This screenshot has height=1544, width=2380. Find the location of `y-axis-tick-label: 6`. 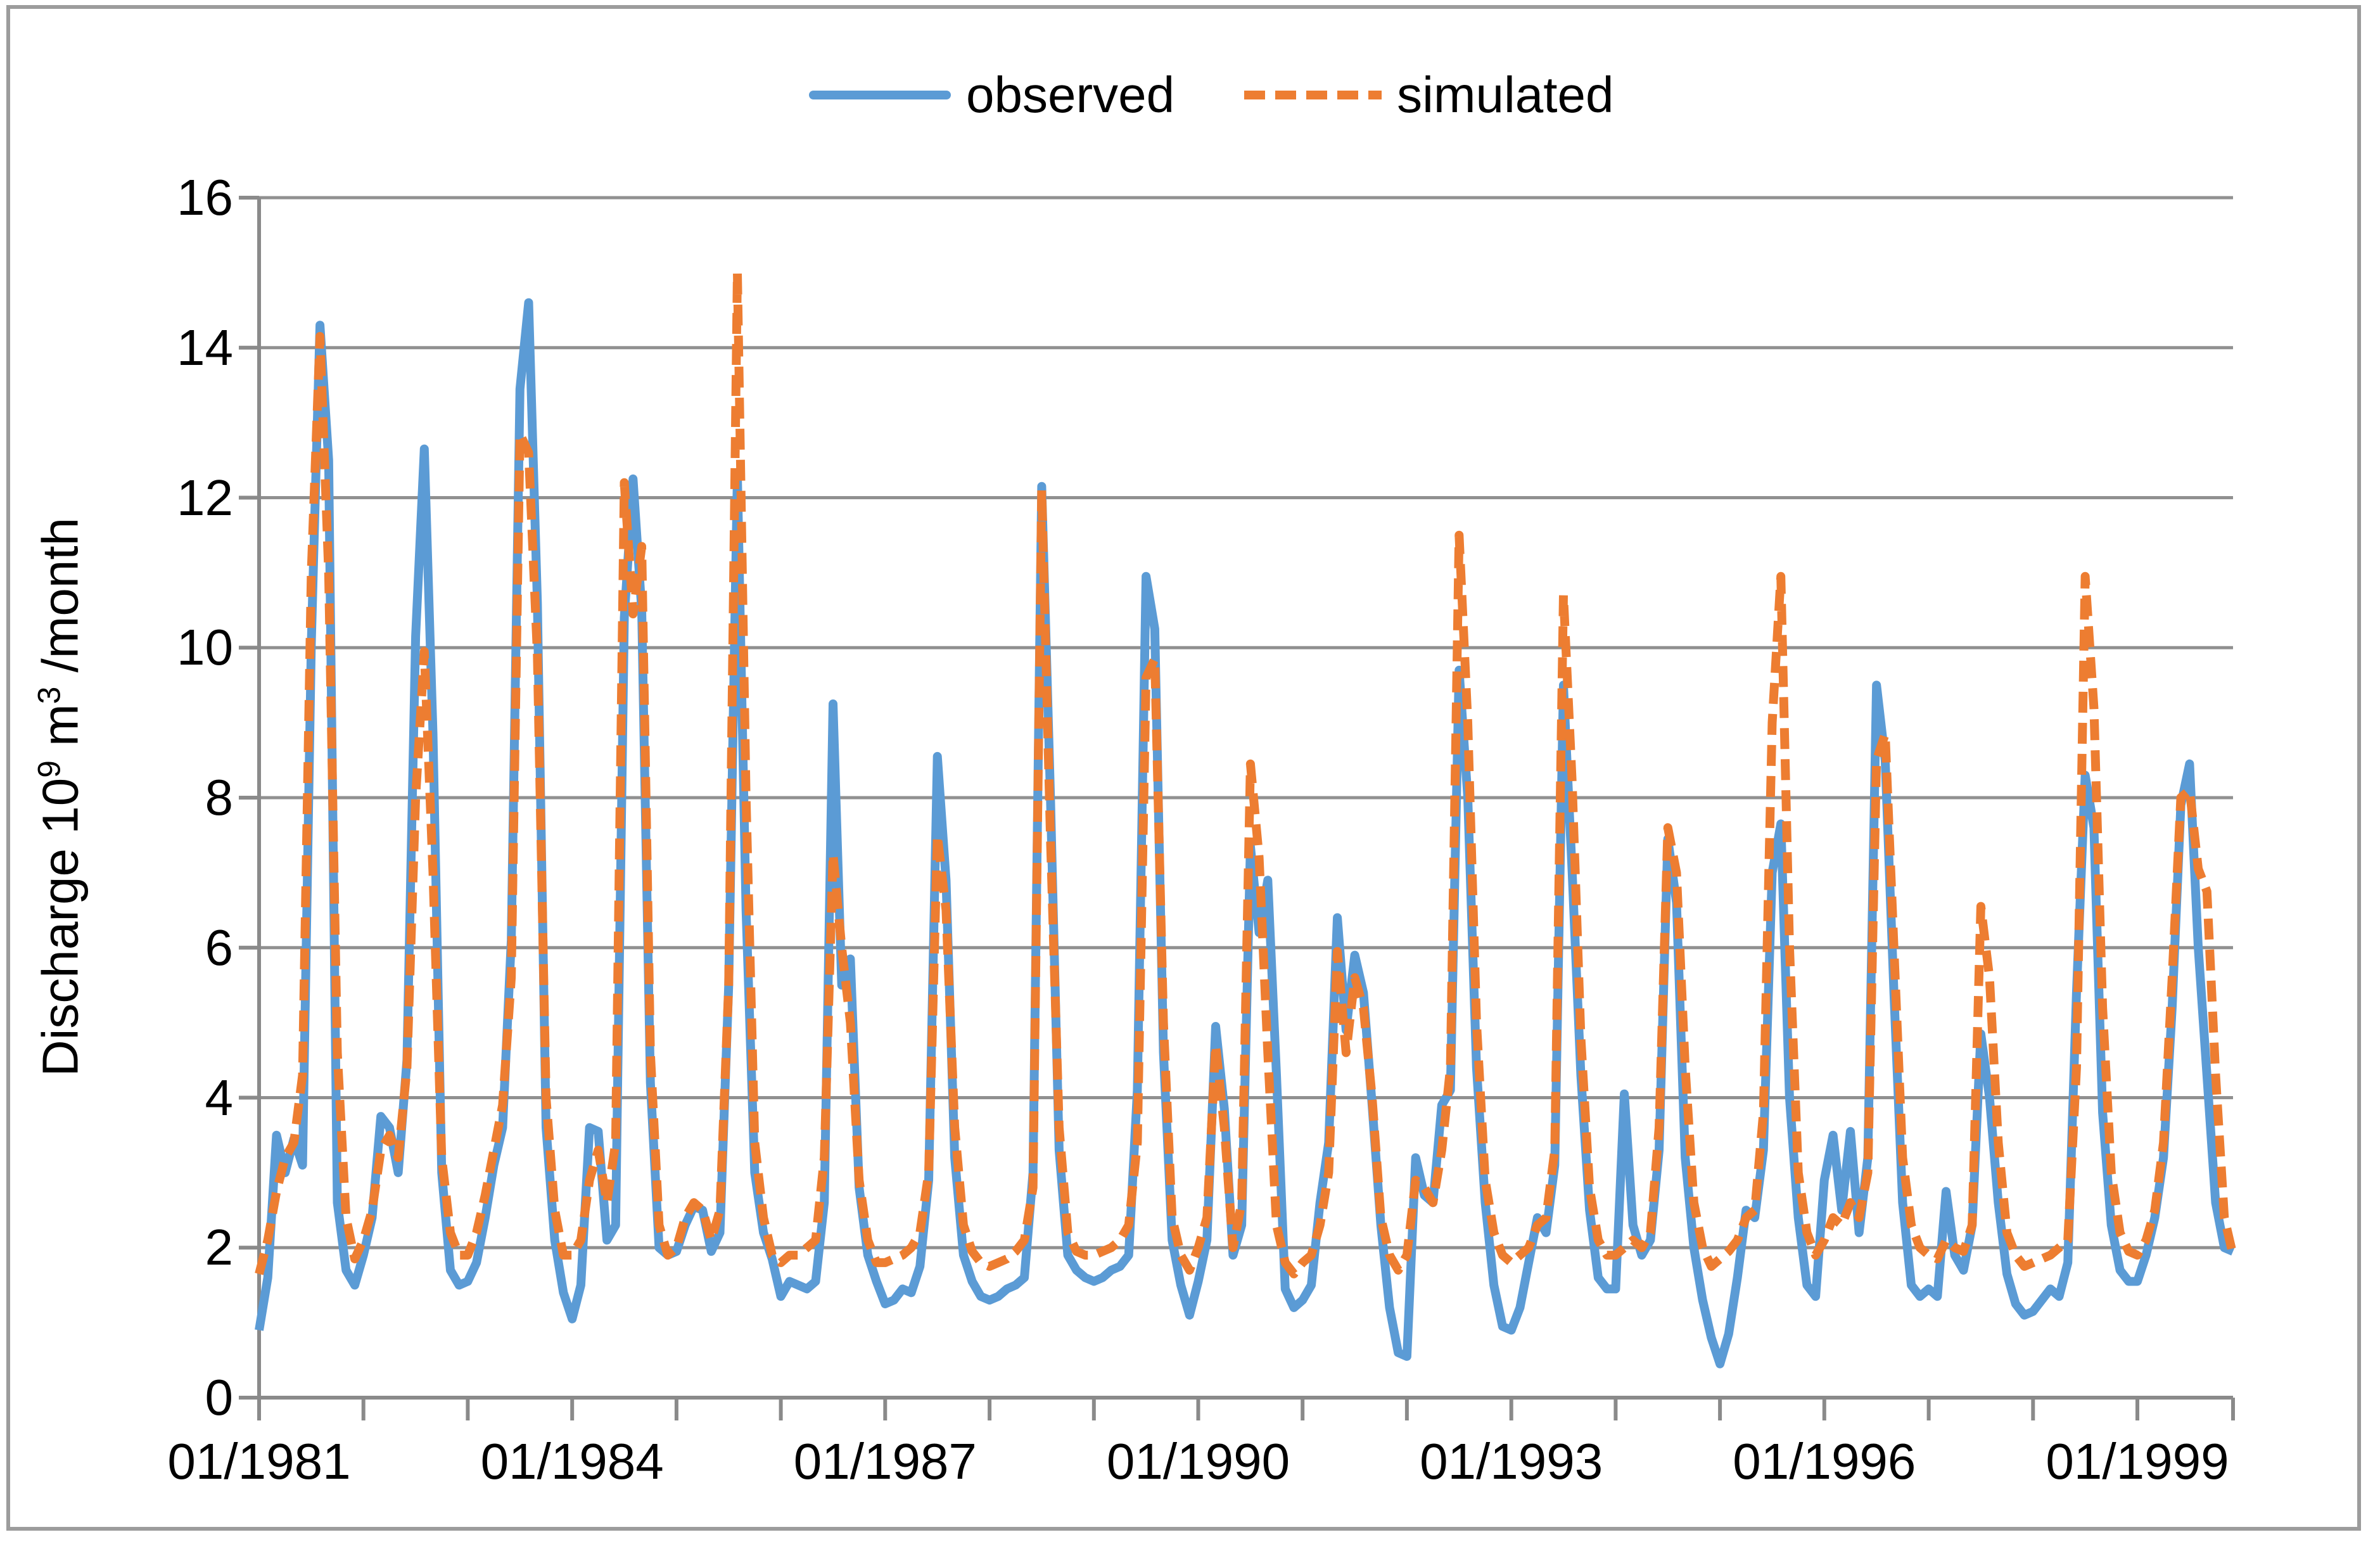

y-axis-tick-label: 6 is located at coordinates (219, 947).